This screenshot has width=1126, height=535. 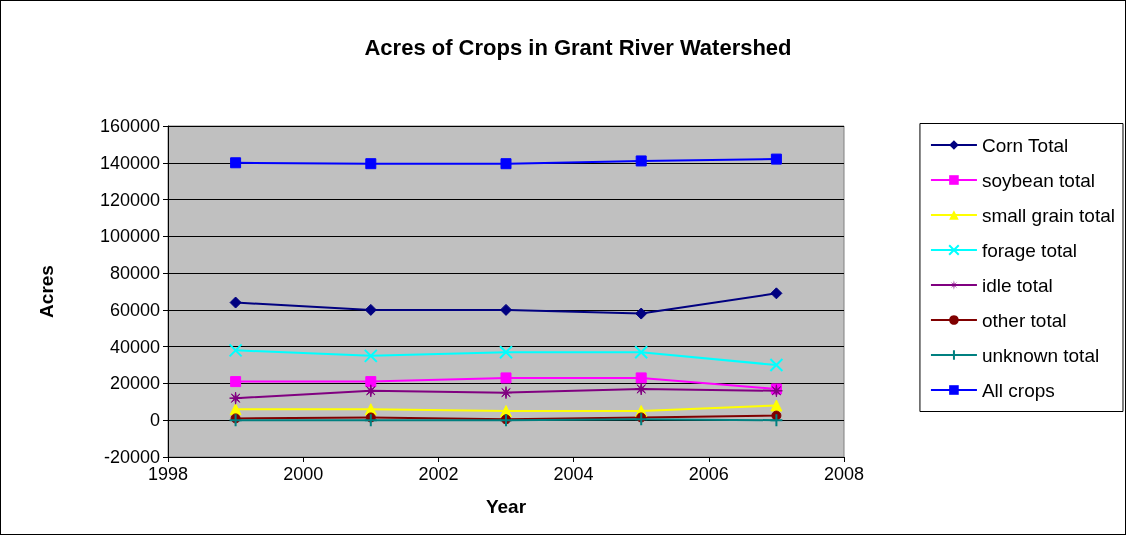 I want to click on y-tick-label: 40000, so click(x=134, y=346).